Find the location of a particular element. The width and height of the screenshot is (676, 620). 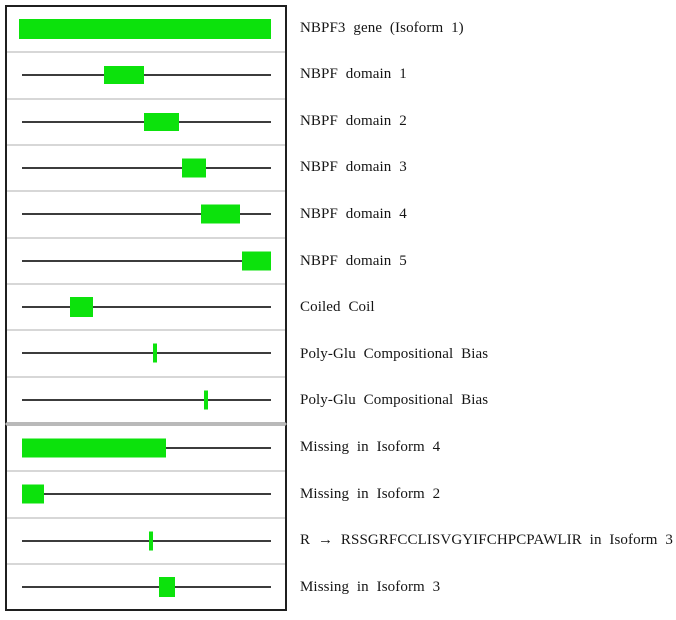

feature-label: Missing in Isoform 4 is located at coordinates (370, 446).